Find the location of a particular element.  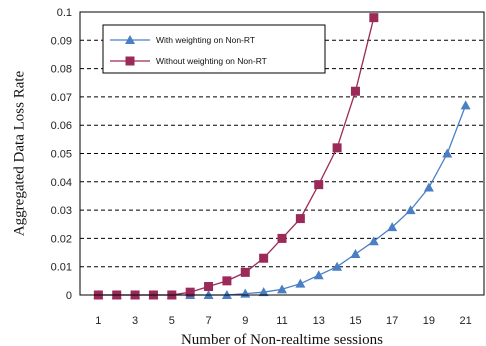

y-tick-label: 0.07 is located at coordinates (61, 98).